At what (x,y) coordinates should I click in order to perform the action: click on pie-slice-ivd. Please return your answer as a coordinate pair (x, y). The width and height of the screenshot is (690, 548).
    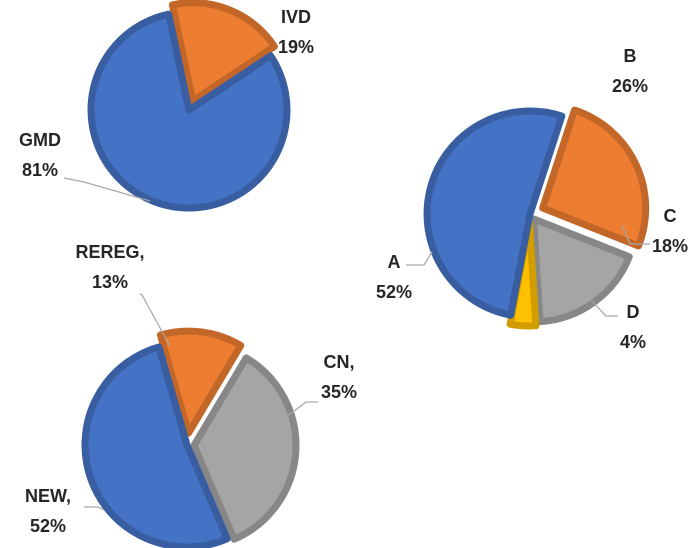
    Looking at the image, I should click on (223, 52).